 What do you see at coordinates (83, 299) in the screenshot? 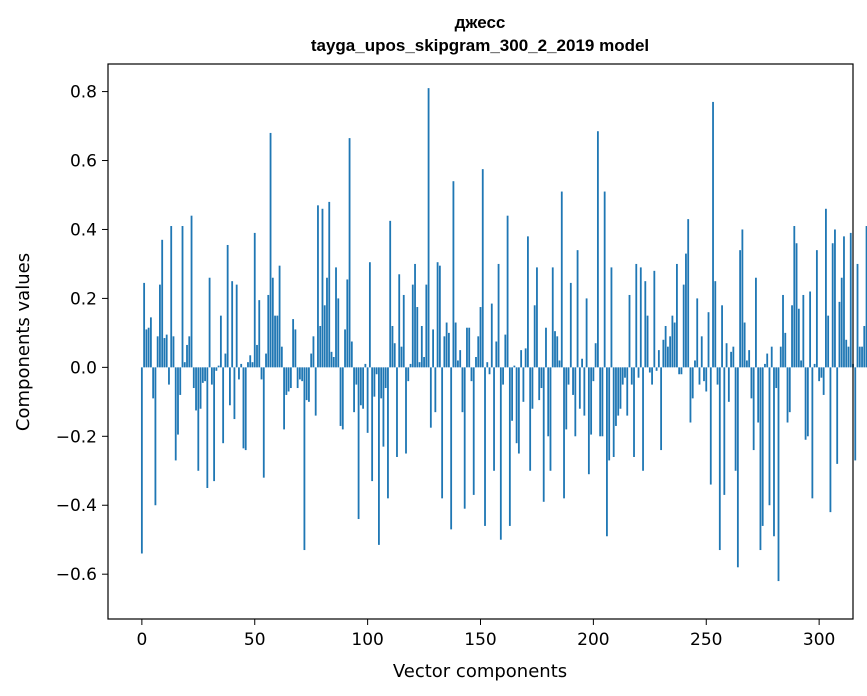
I see `y-tick-label: 0.2` at bounding box center [83, 299].